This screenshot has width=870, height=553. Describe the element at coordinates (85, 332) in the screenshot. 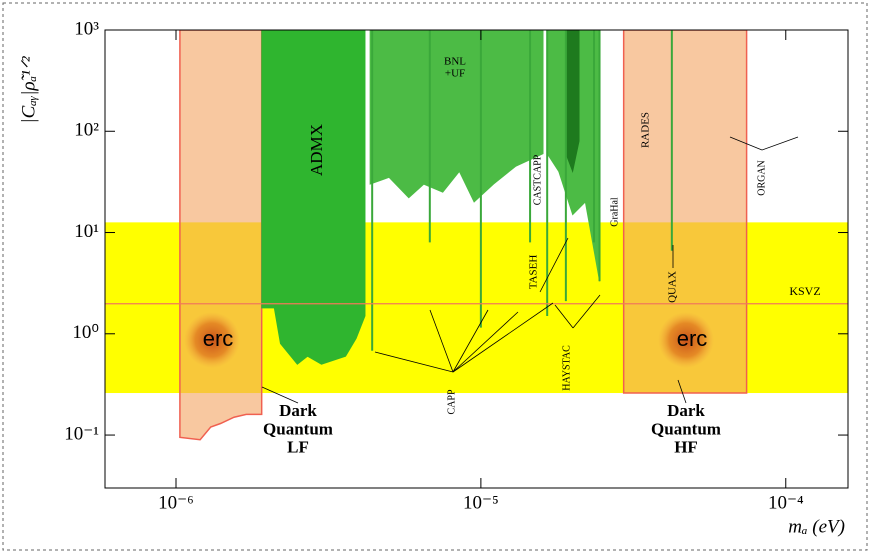

I see `y-tick-label: 10⁰` at that location.